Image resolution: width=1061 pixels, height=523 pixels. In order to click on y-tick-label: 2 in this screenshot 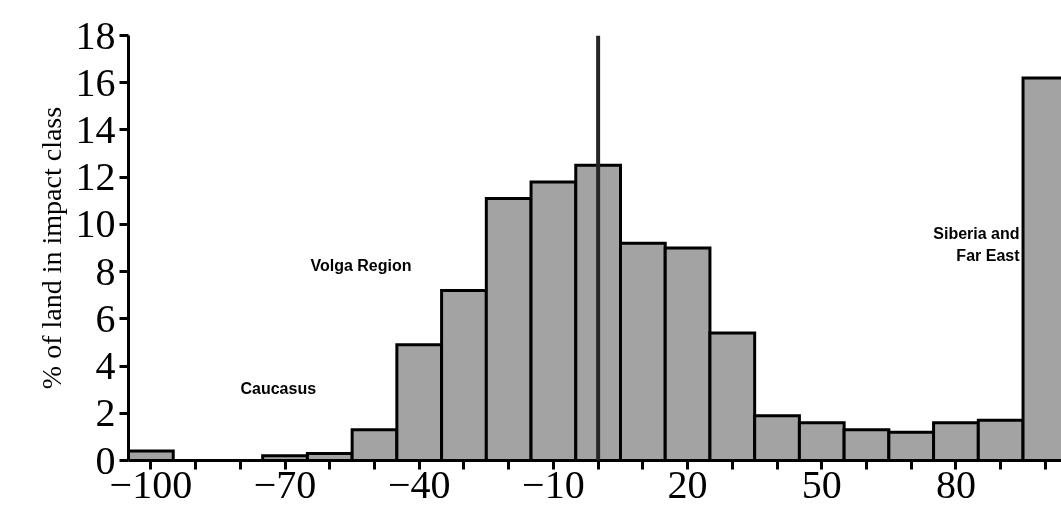, I will do `click(105, 413)`.